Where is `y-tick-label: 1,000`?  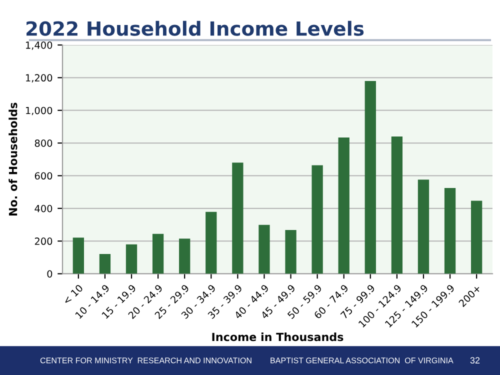
y-tick-label: 1,000 is located at coordinates (39, 111).